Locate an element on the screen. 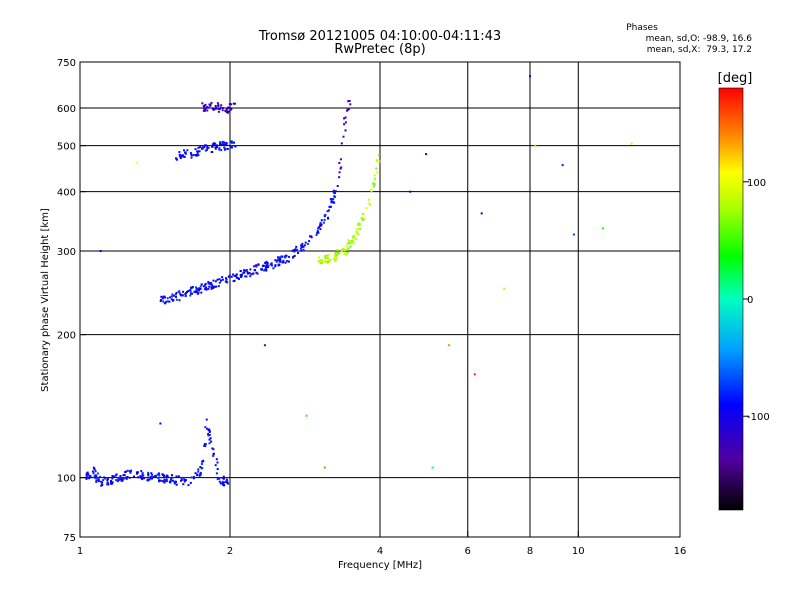 This screenshot has width=800, height=600. colorbar-ticks: 100 0 -100 is located at coordinates (744, 299).